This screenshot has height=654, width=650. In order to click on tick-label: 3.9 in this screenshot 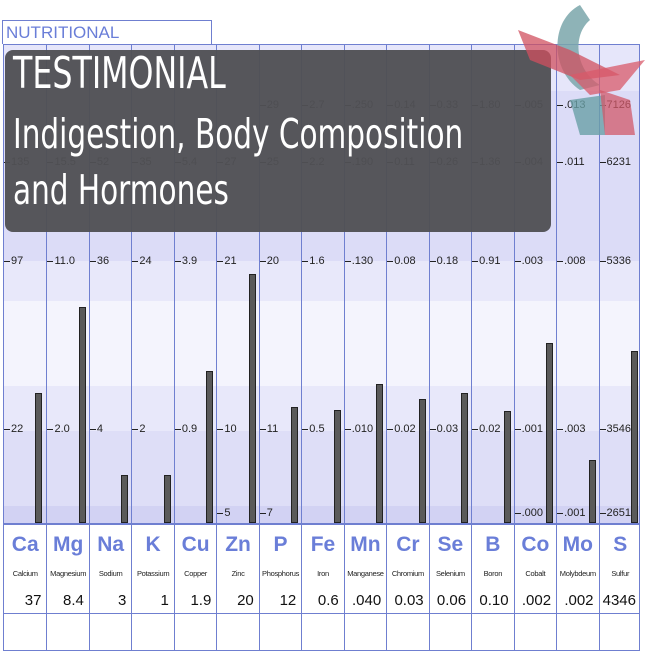, I will do `click(186, 261)`.